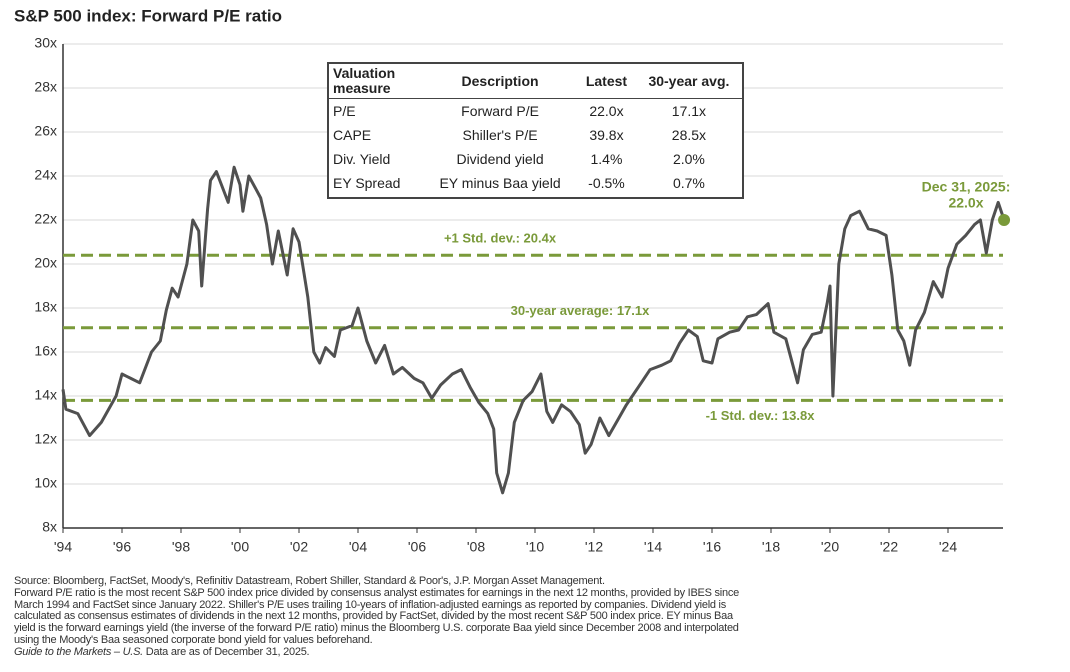 This screenshot has height=672, width=1070. What do you see at coordinates (761, 415) in the screenshot?
I see `reference-label: -1 Std. dev.: 13.8x` at bounding box center [761, 415].